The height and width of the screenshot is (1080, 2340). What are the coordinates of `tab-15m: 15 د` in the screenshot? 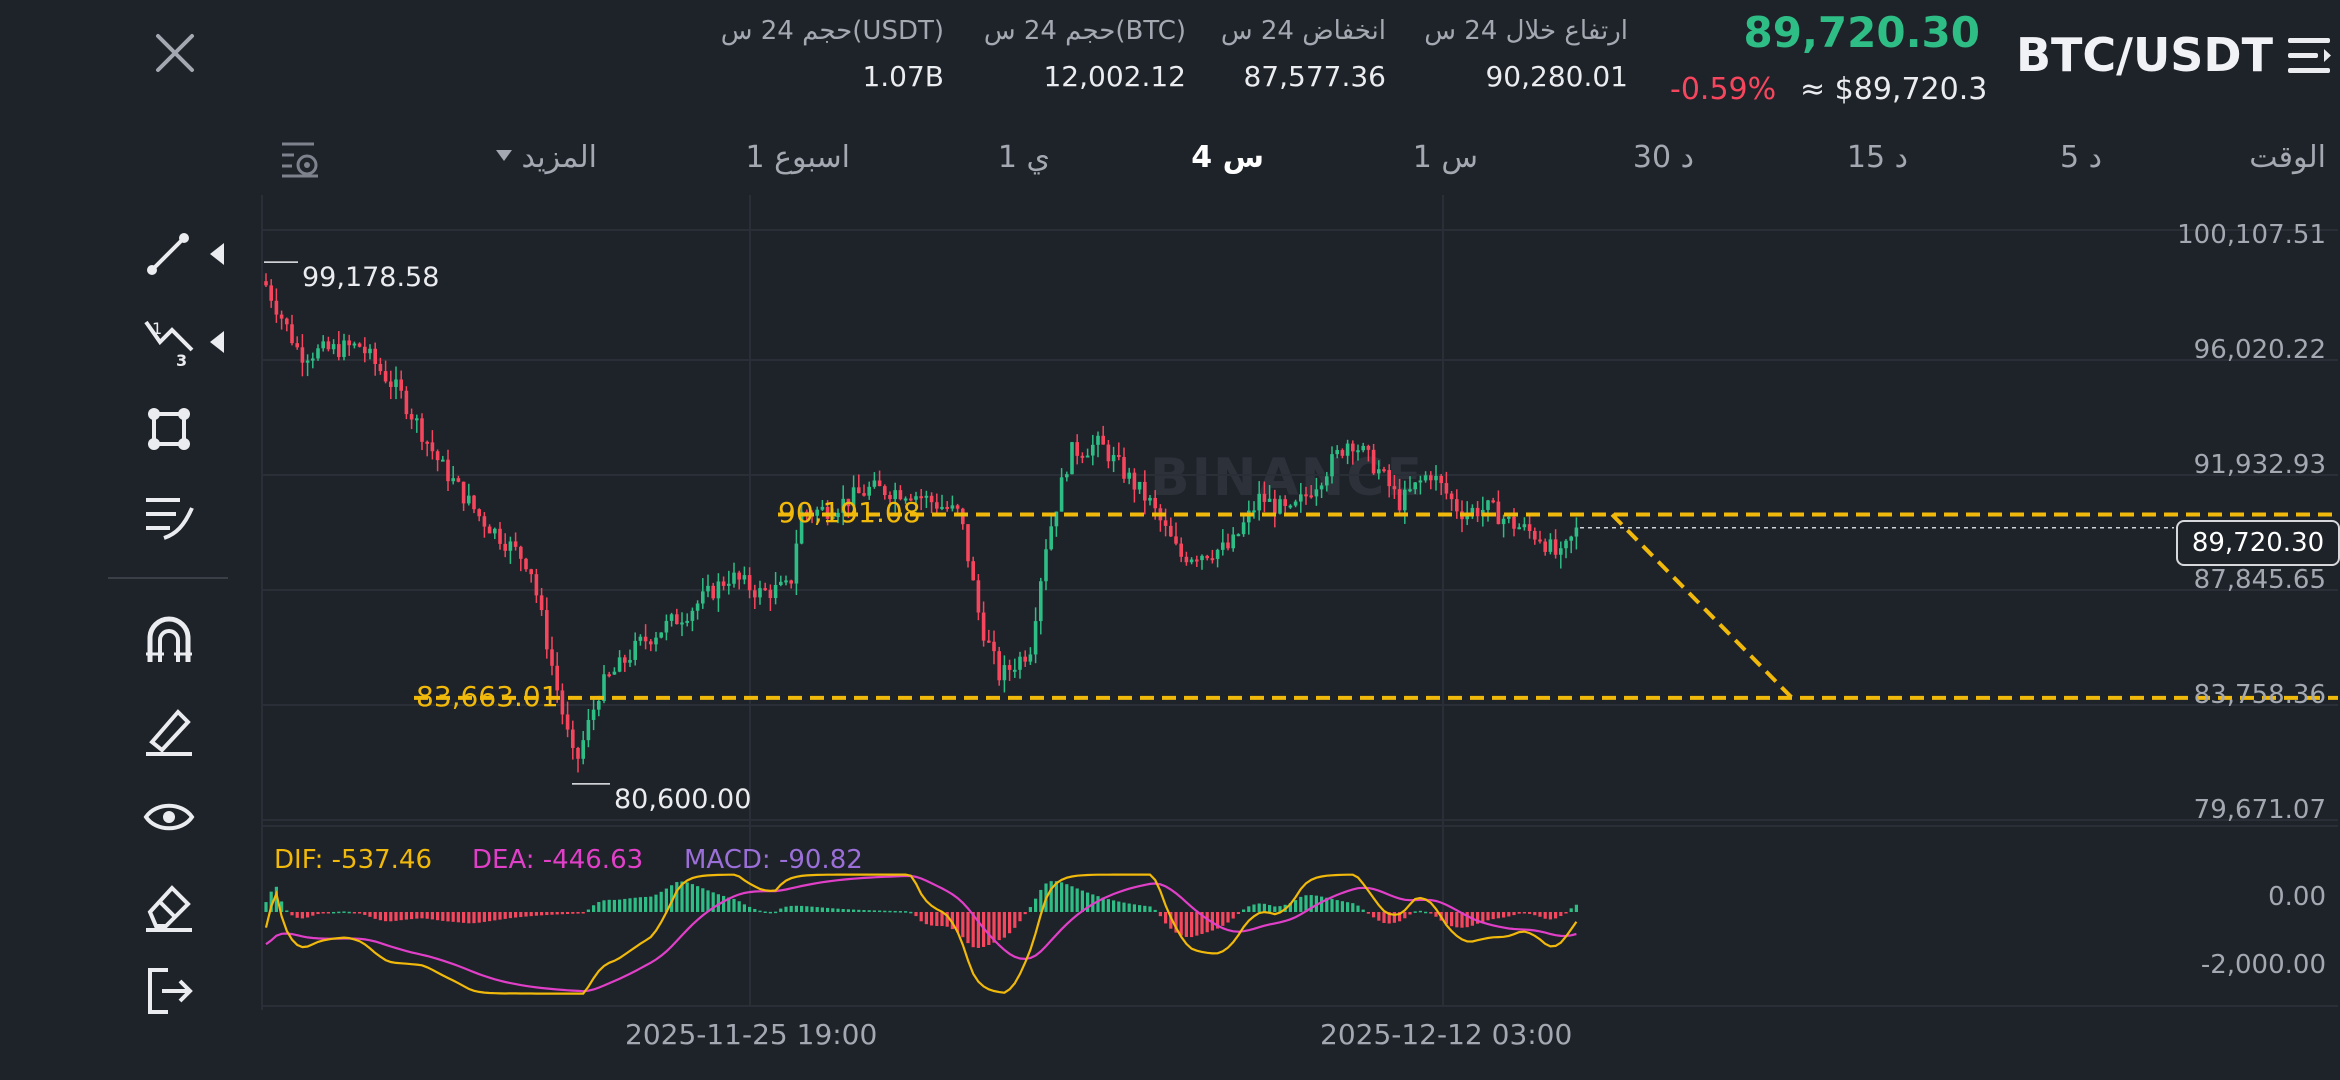 It's located at (1877, 157).